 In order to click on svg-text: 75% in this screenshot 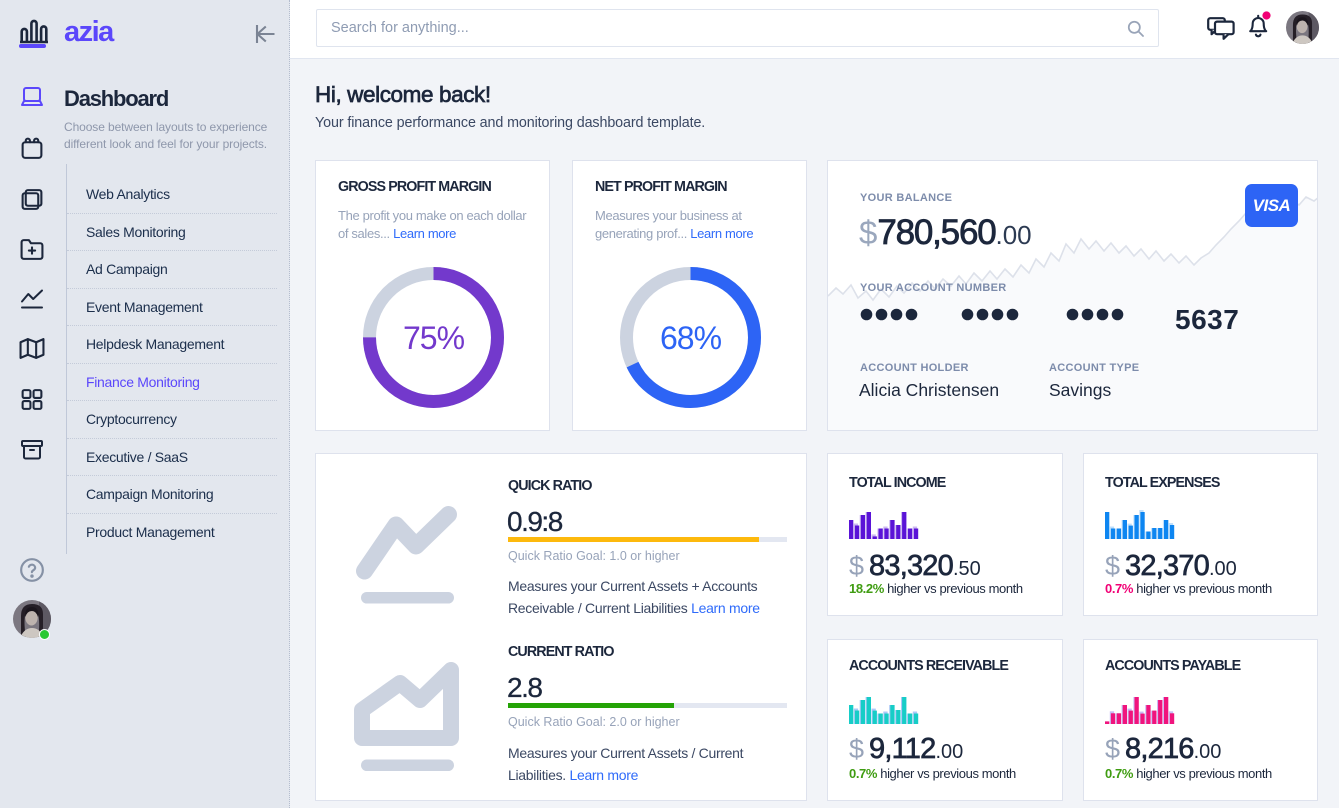, I will do `click(434, 338)`.